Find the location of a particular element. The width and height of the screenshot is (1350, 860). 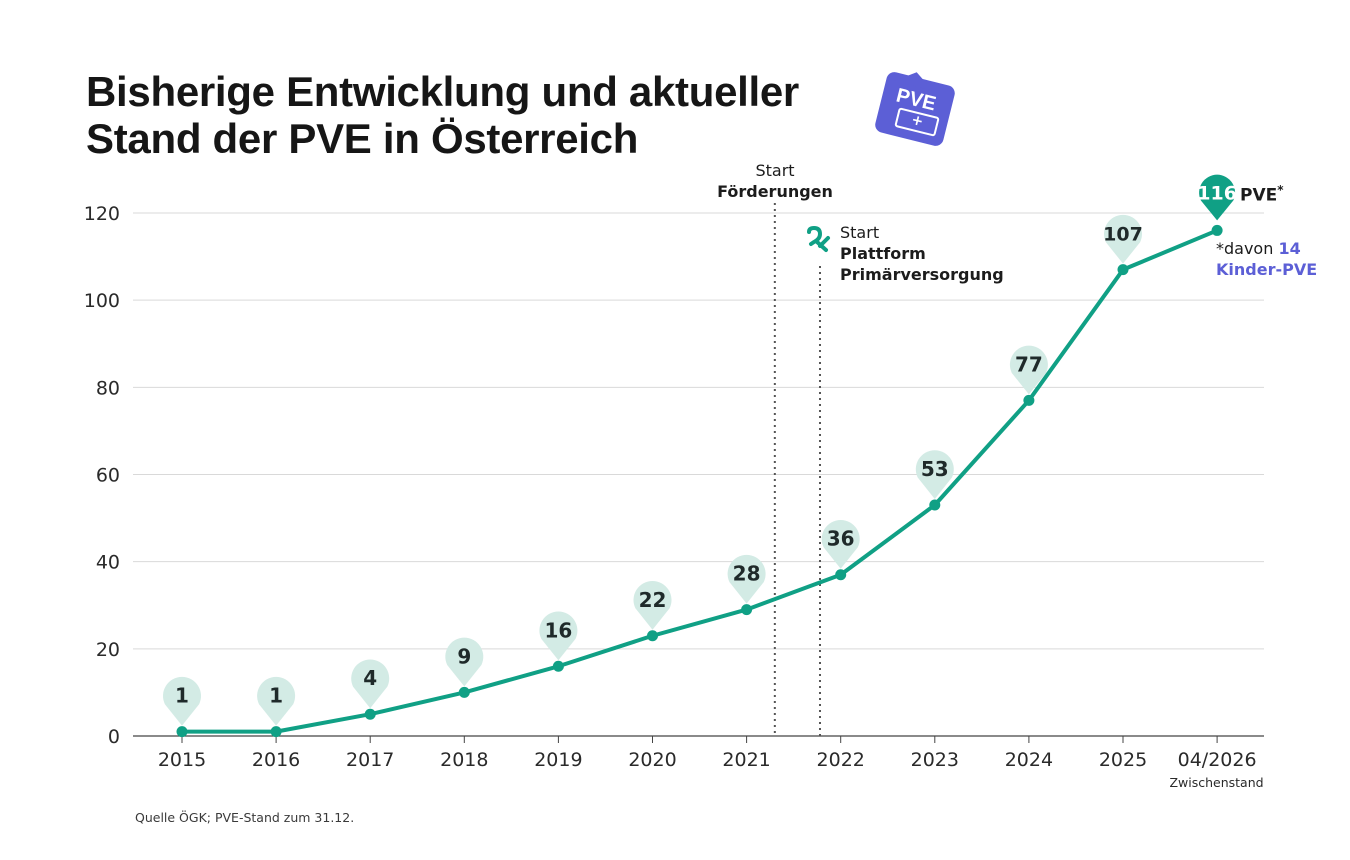

y-tick-label: 40 is located at coordinates (108, 563).